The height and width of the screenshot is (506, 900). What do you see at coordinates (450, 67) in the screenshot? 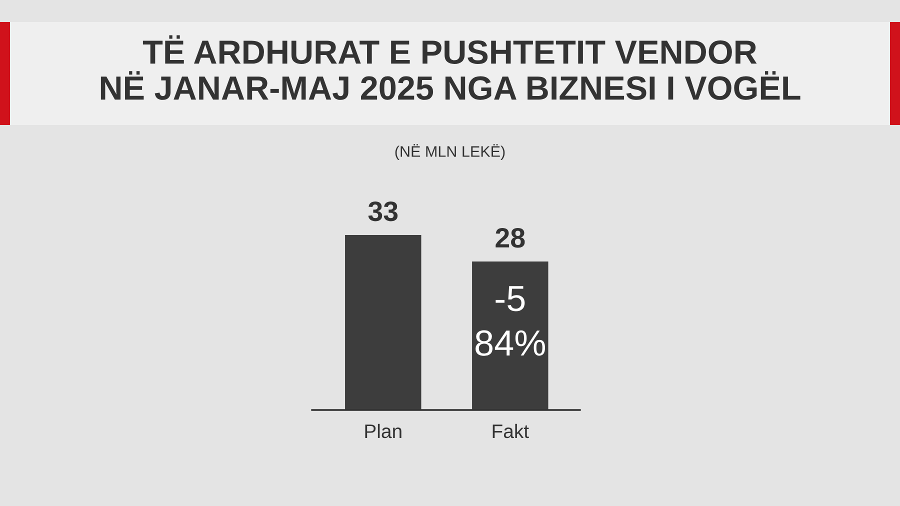
I see `chart-title: TË ARDHURAT E PUSHTETIT VENDOR NË JANAR-MAJ 2025 NGA BIZNESI I VOGËL` at bounding box center [450, 67].